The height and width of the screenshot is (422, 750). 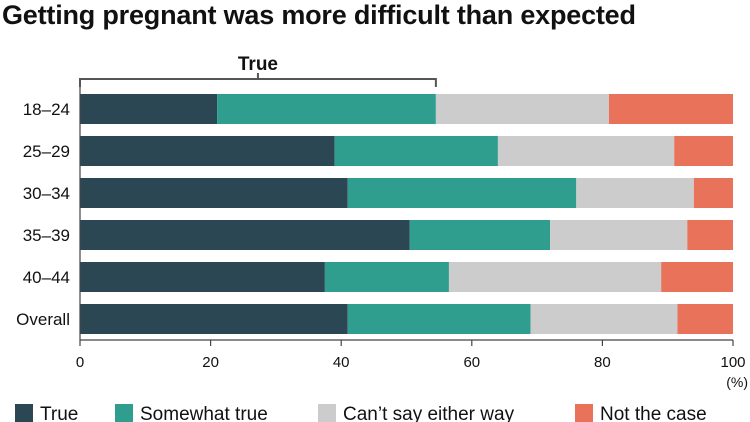 What do you see at coordinates (43, 319) in the screenshot?
I see `y-tick-label: Overall` at bounding box center [43, 319].